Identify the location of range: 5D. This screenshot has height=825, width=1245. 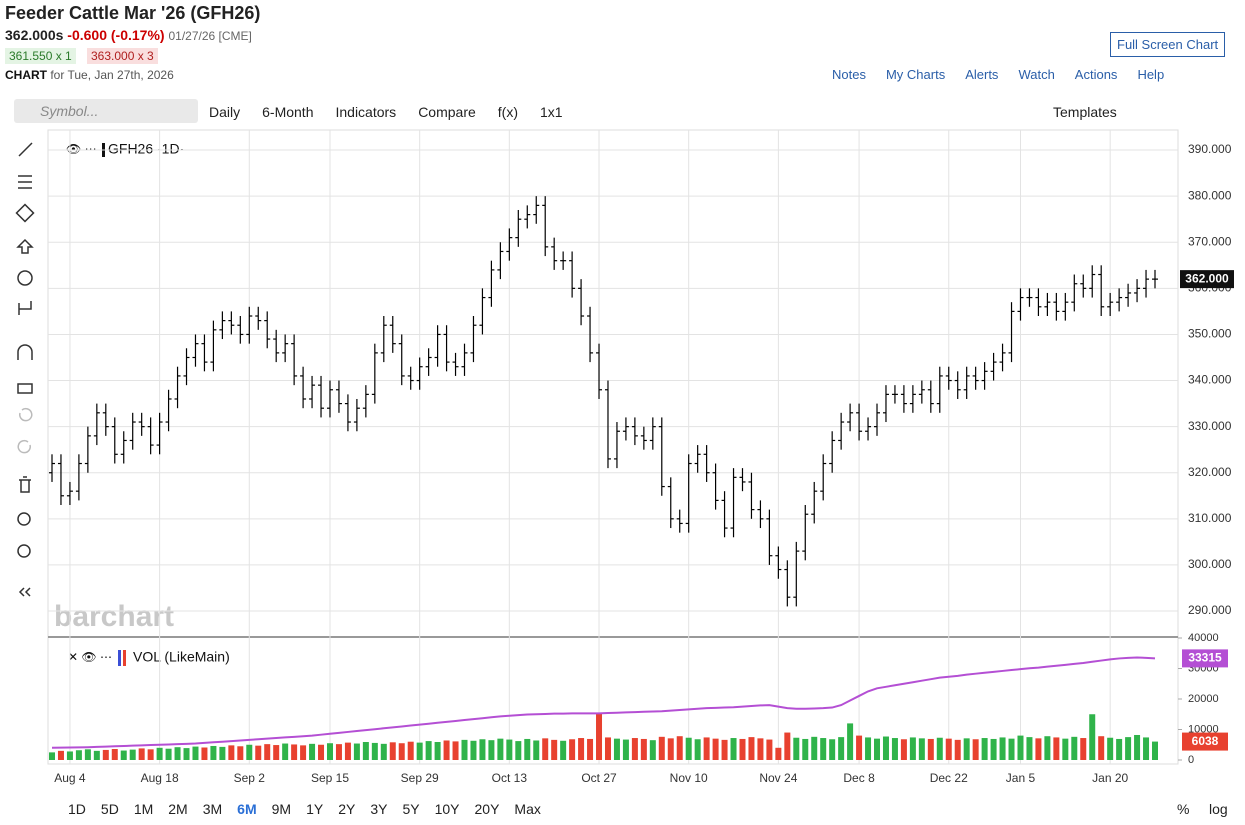
(109, 809).